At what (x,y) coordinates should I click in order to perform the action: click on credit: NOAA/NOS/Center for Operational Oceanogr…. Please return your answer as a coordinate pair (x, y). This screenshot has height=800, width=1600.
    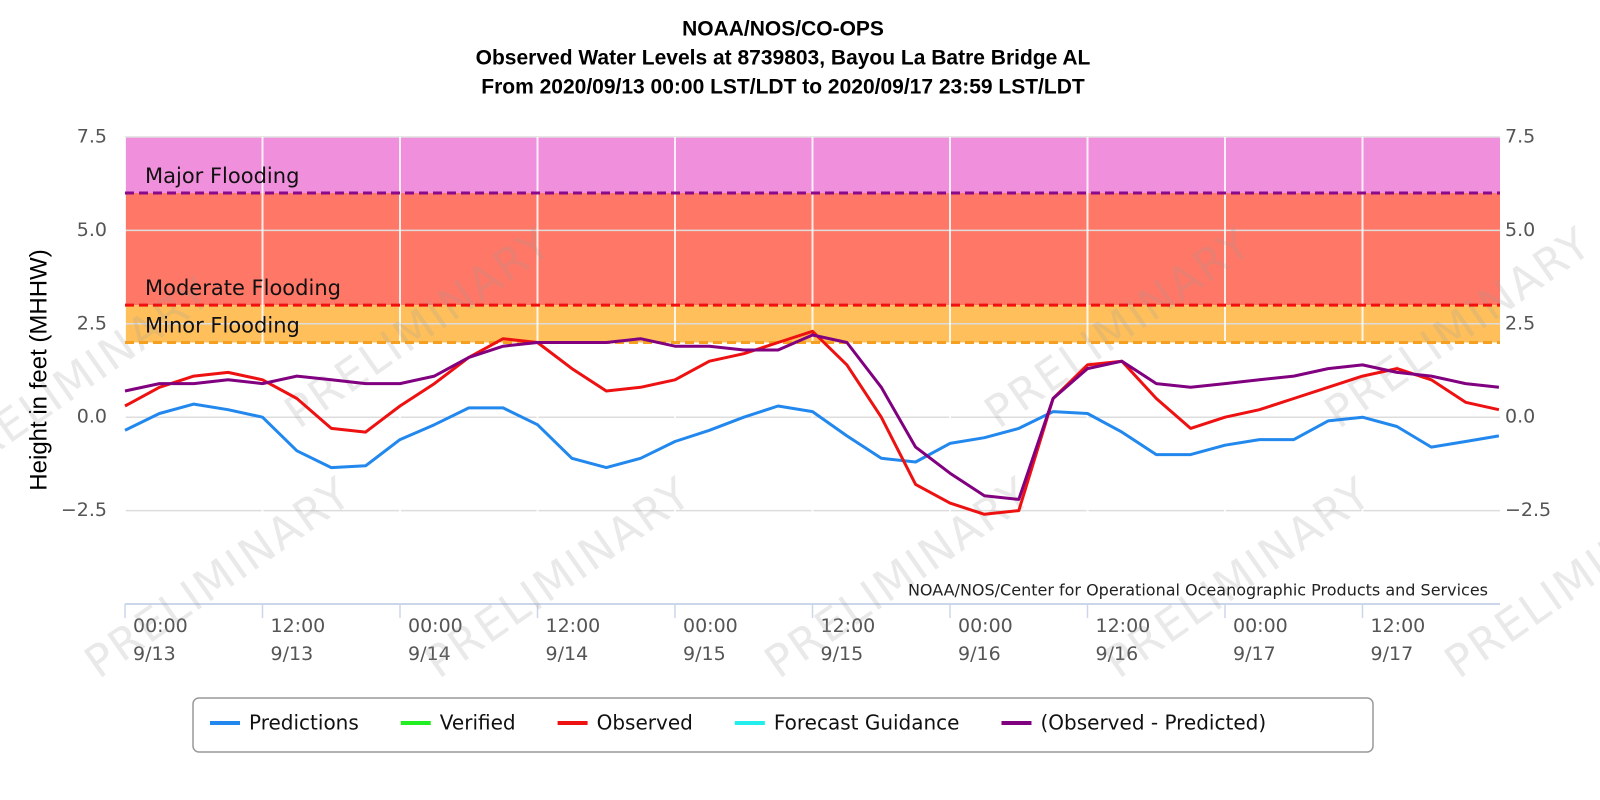
    Looking at the image, I should click on (1198, 590).